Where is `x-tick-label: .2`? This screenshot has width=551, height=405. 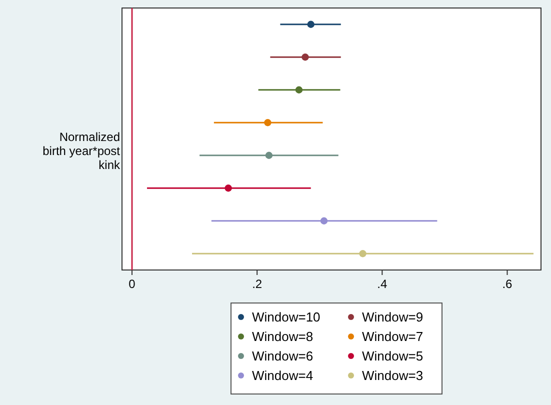 x-tick-label: .2 is located at coordinates (257, 284).